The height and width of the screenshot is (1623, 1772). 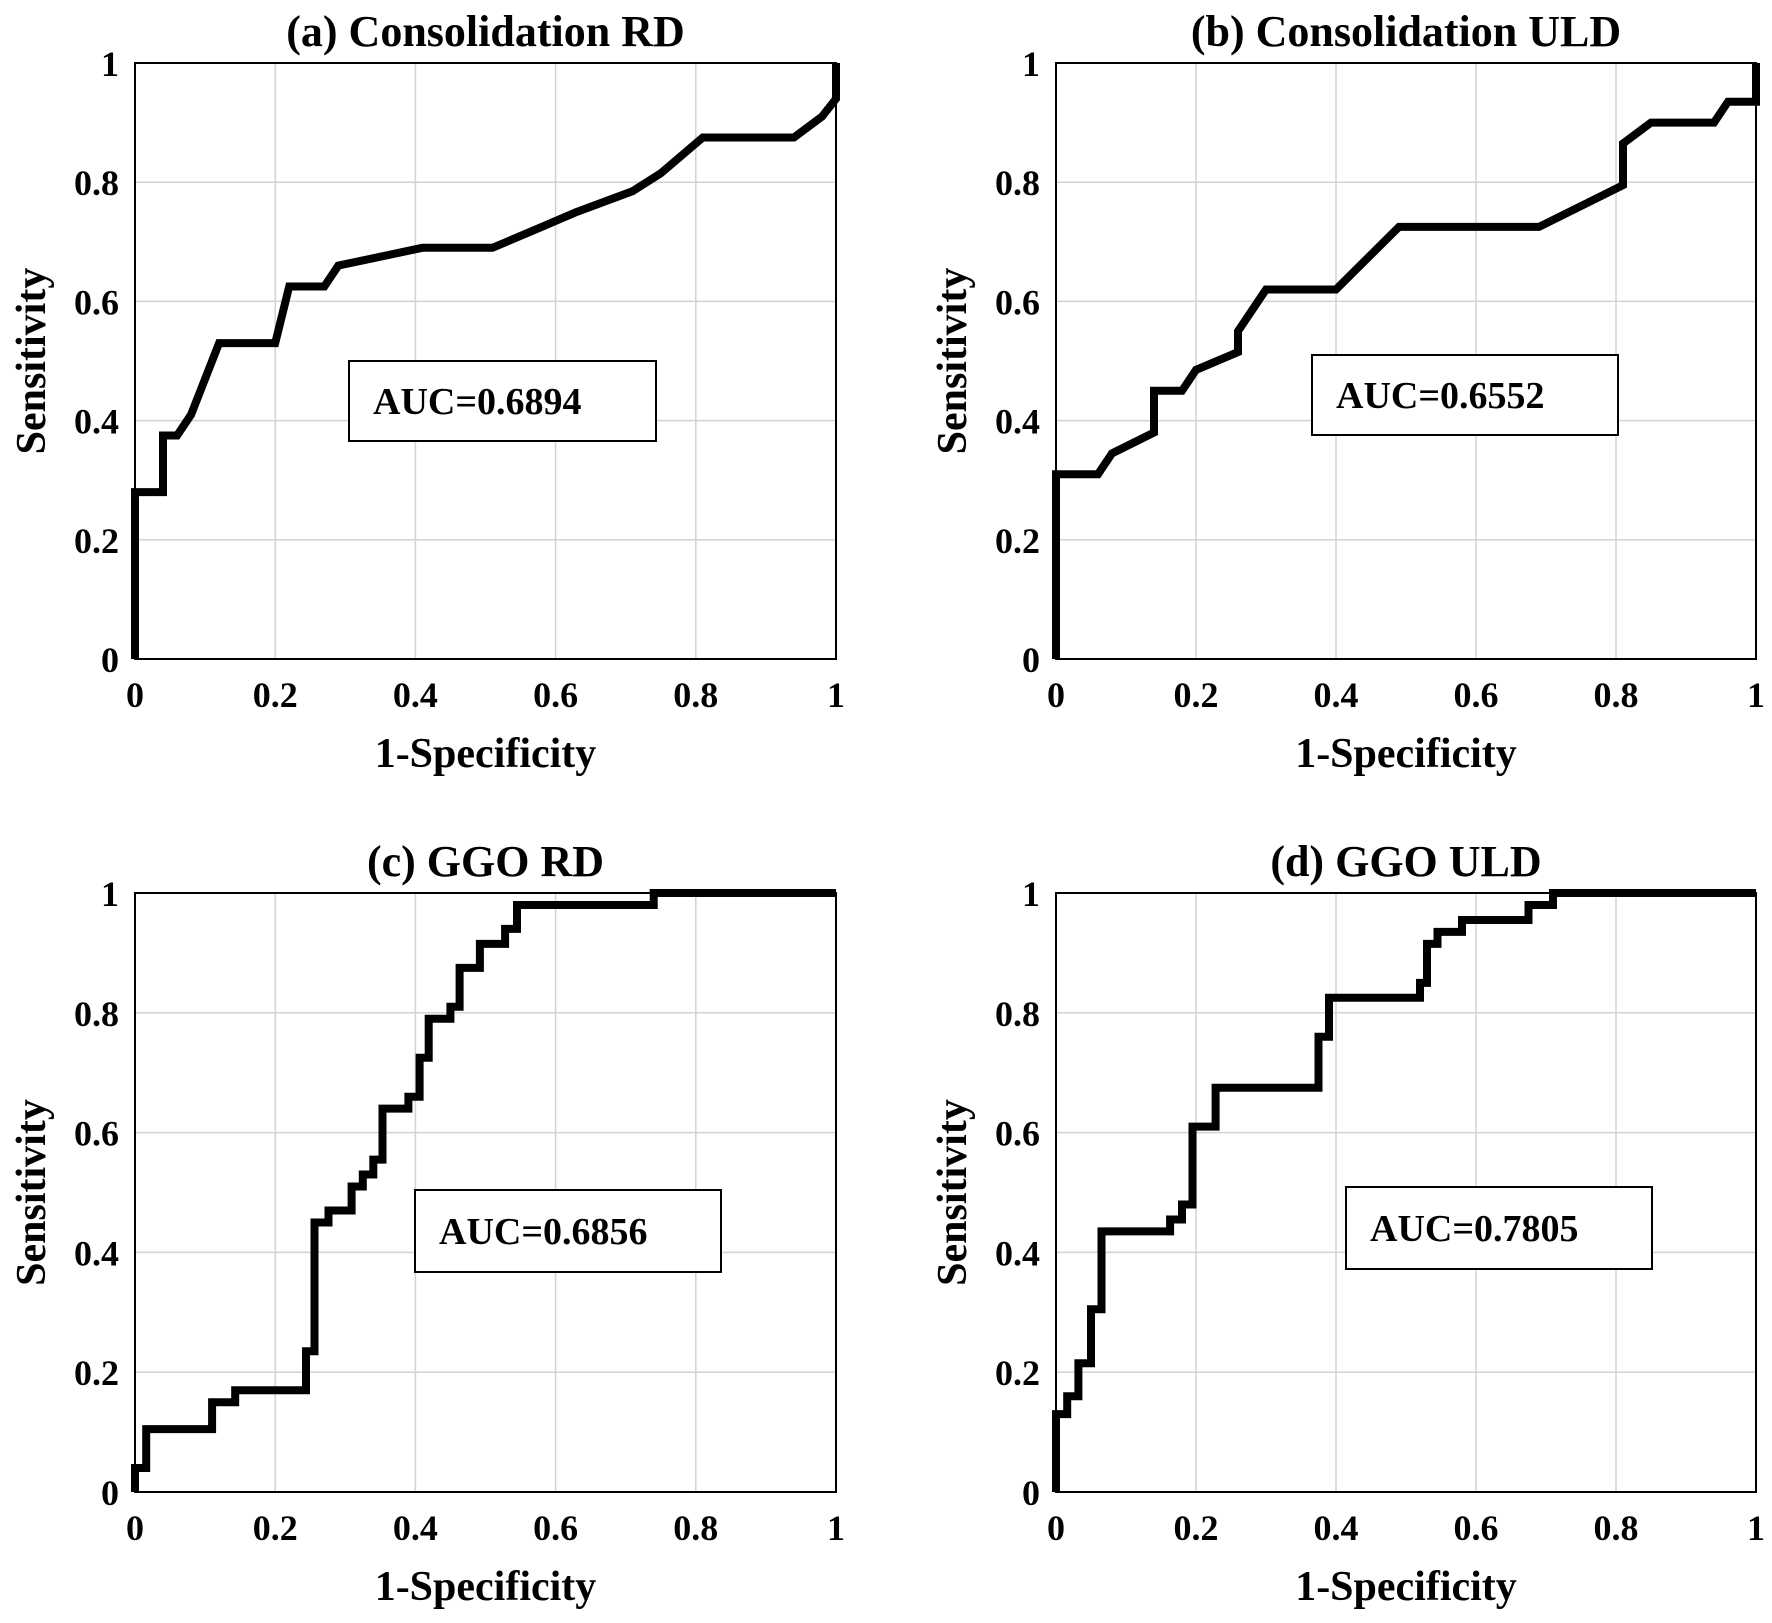 What do you see at coordinates (1406, 31) in the screenshot?
I see `panel-title: (b) Consolidation ULD` at bounding box center [1406, 31].